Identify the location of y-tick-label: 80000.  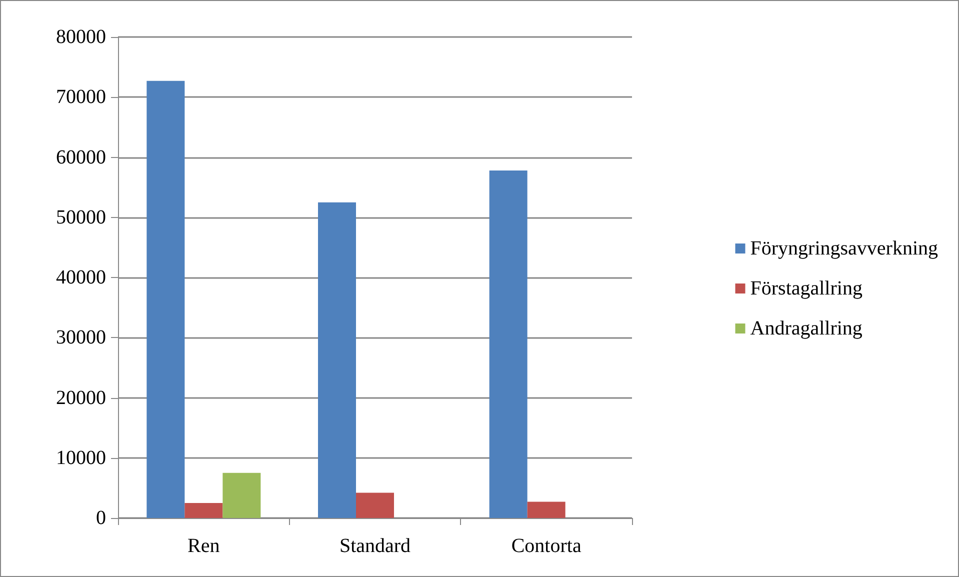
(81, 37).